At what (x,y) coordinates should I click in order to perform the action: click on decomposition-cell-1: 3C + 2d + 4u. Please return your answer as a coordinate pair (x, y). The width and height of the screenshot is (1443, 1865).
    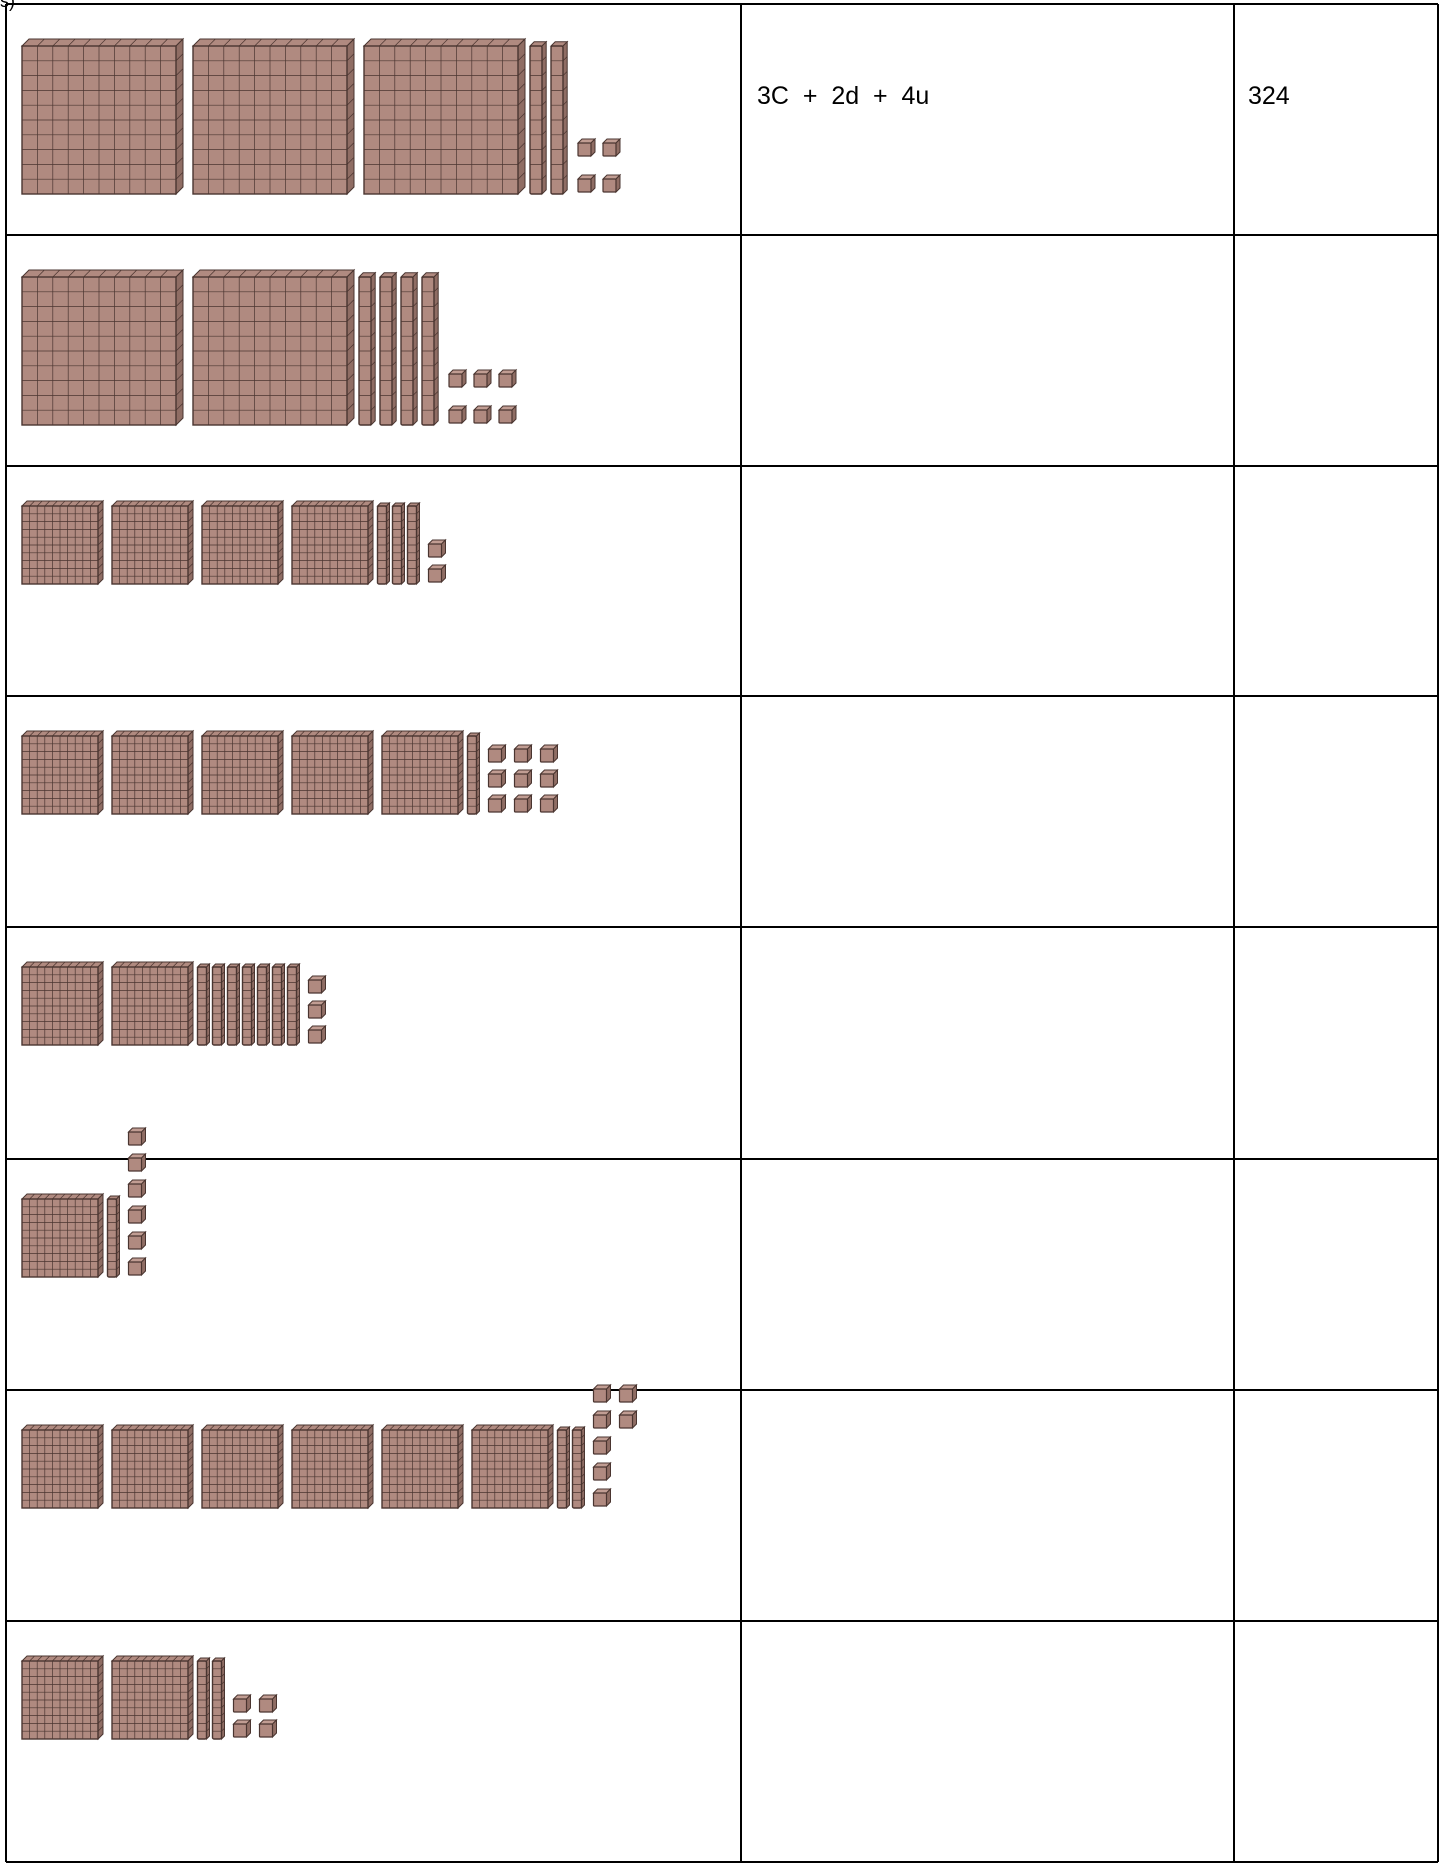
    Looking at the image, I should click on (843, 96).